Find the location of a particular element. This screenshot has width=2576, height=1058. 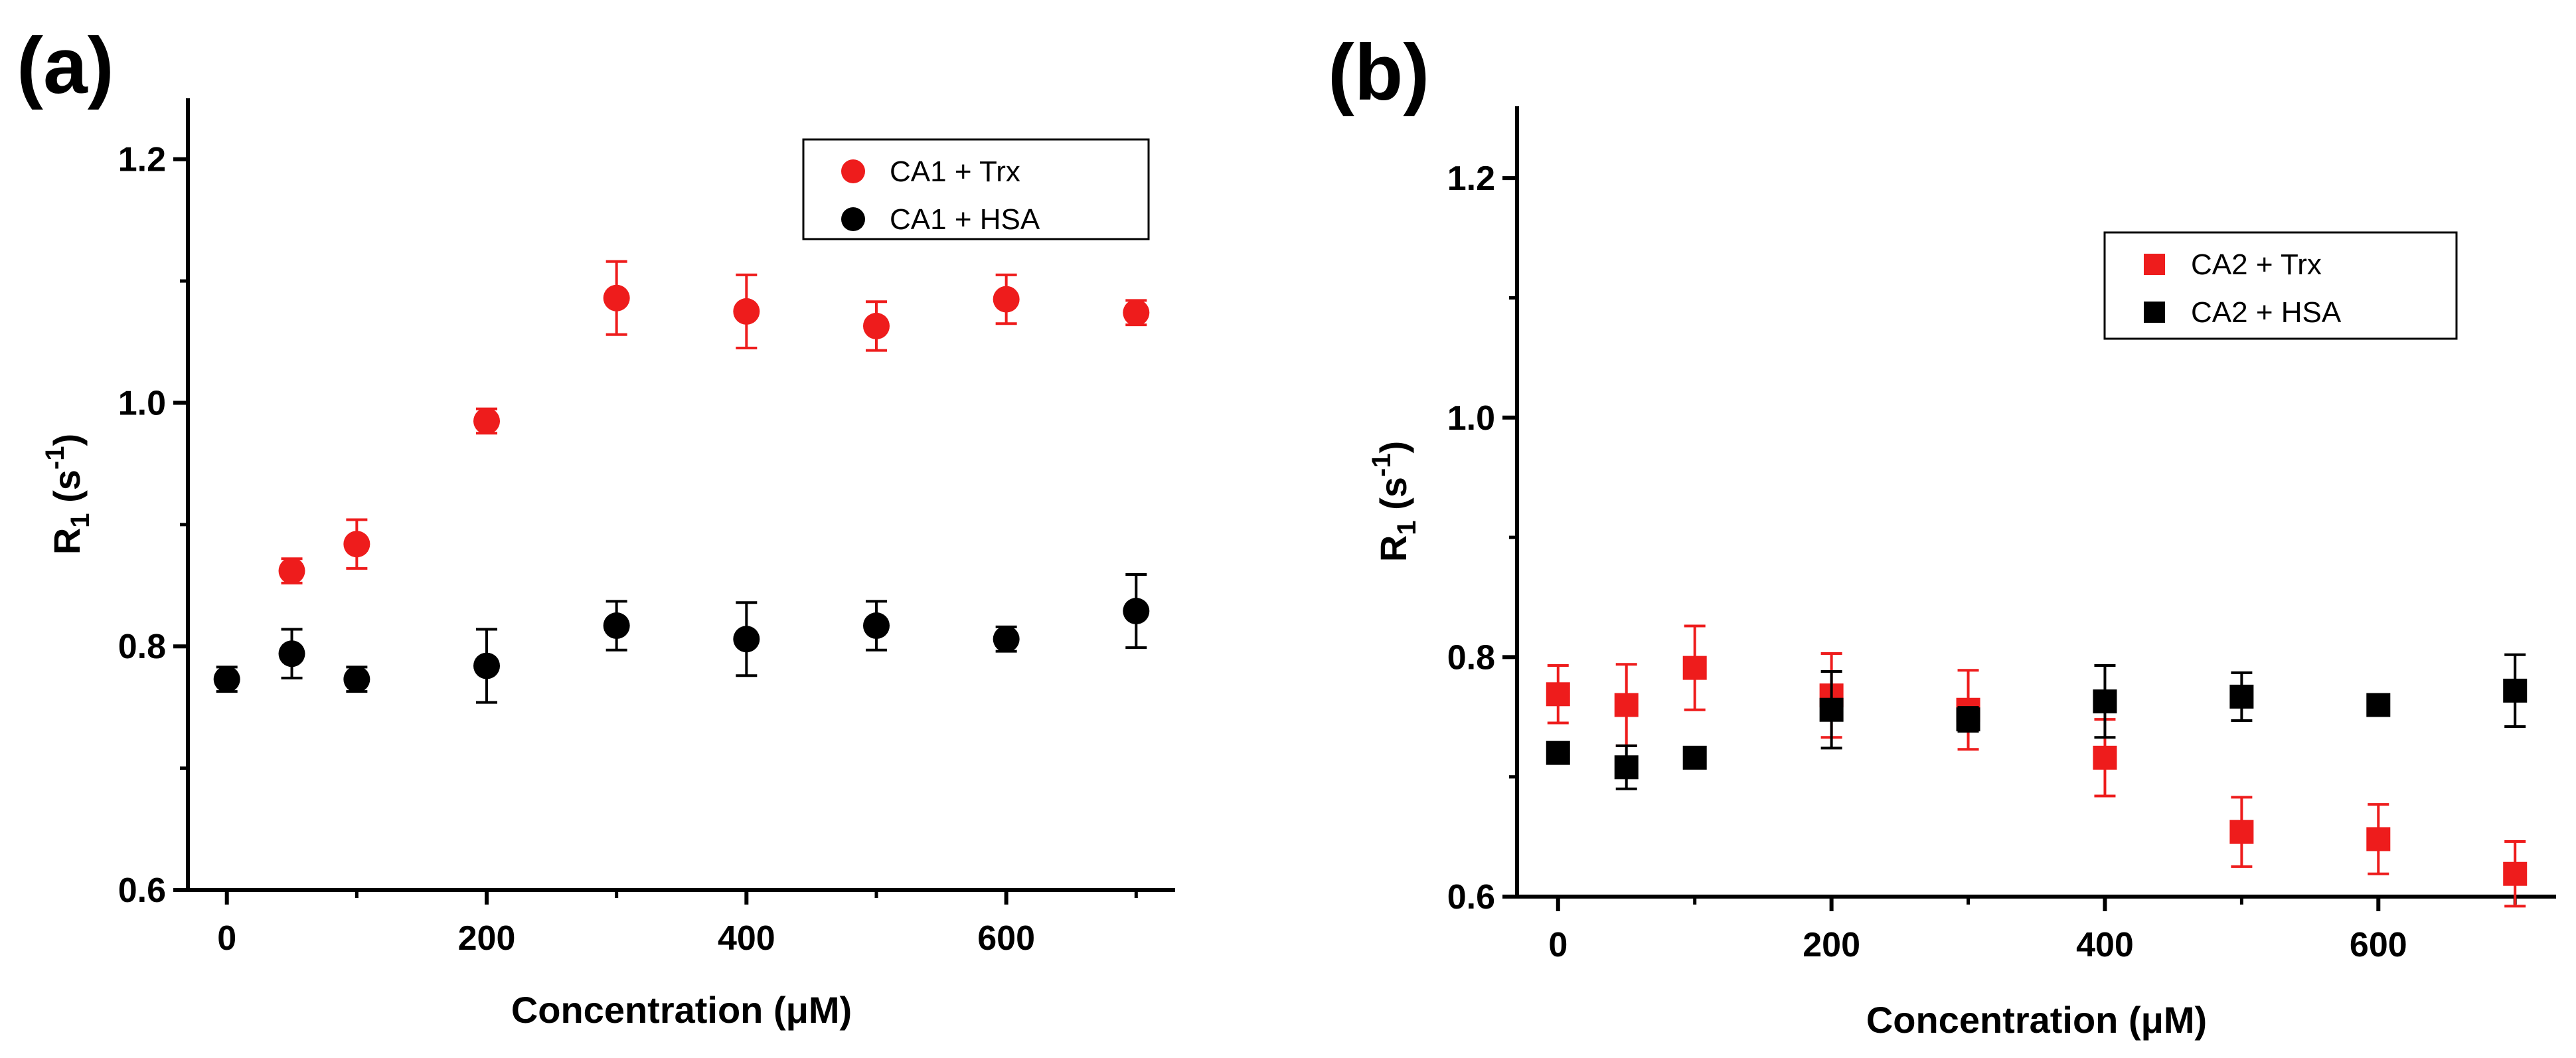

panel-label: (a) is located at coordinates (65, 66).